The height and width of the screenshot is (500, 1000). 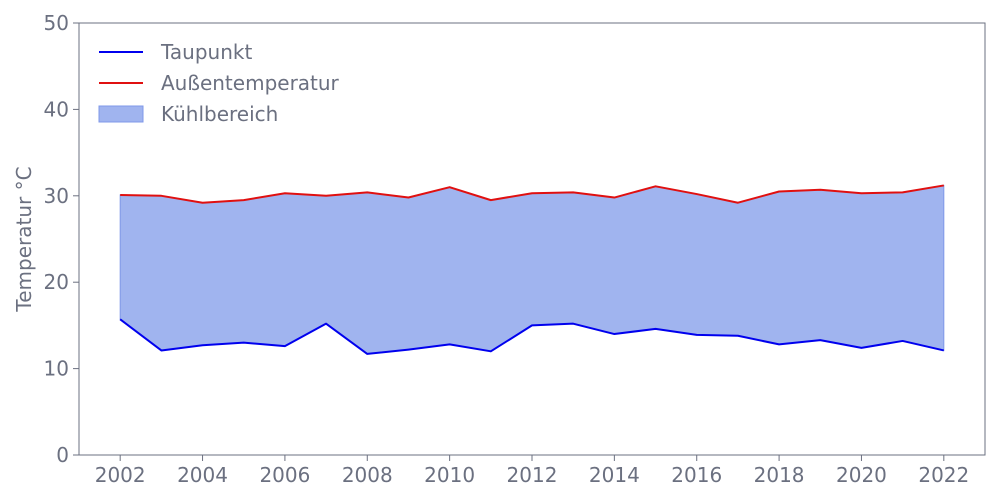 I want to click on y-tick-label: 0, so click(x=62, y=455).